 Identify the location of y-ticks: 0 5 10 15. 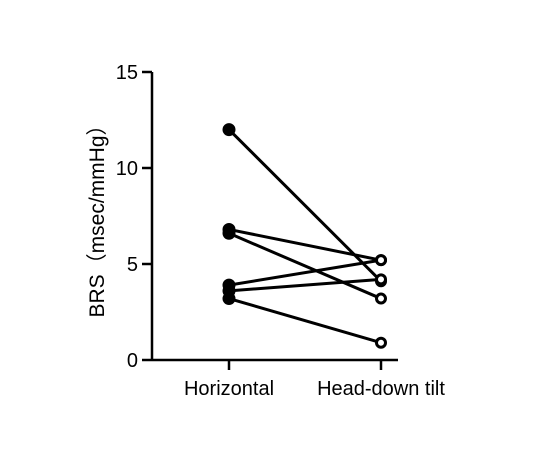
(134, 217).